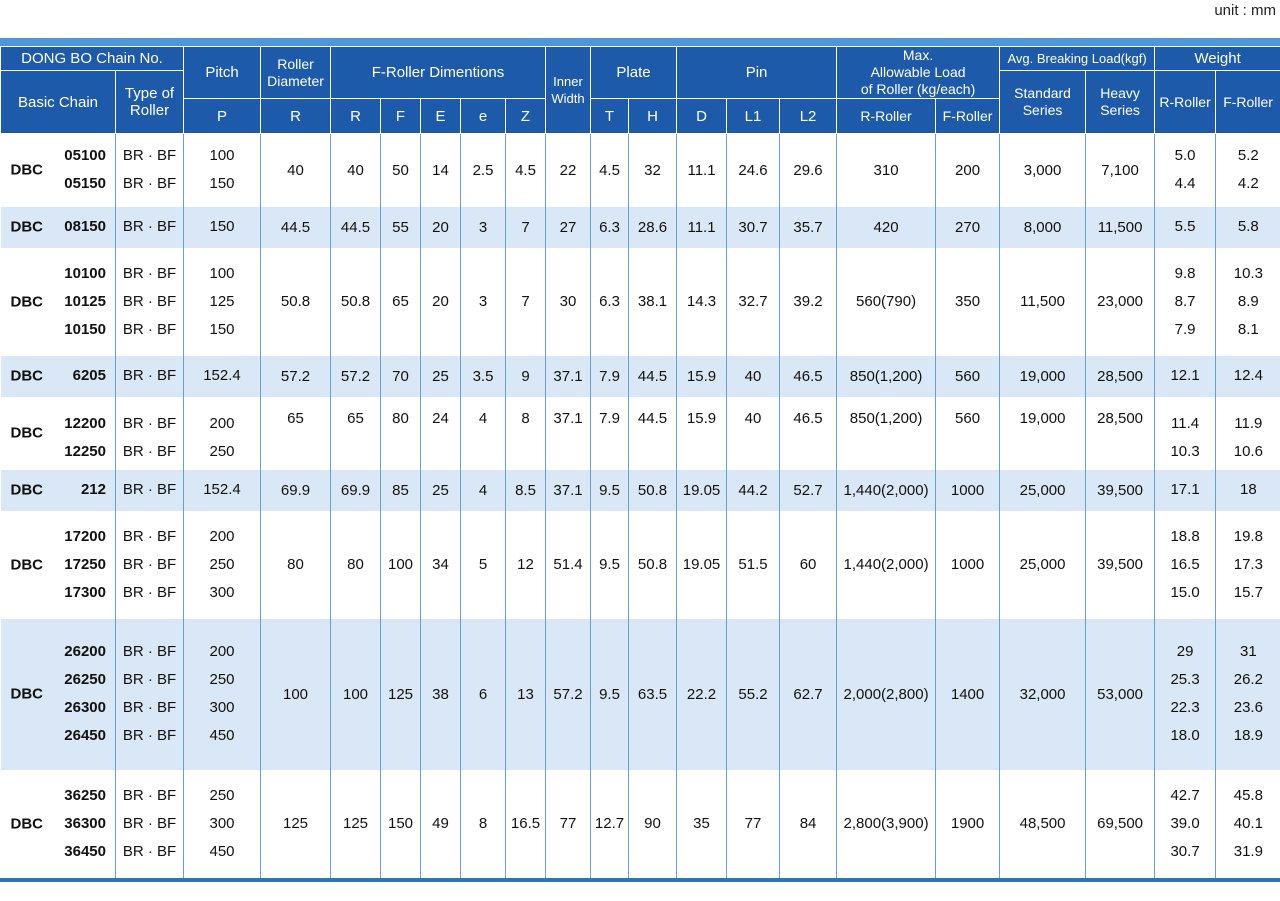 The width and height of the screenshot is (1280, 901). What do you see at coordinates (1248, 679) in the screenshot?
I see `cell-weight-f-roller-line: 26.2` at bounding box center [1248, 679].